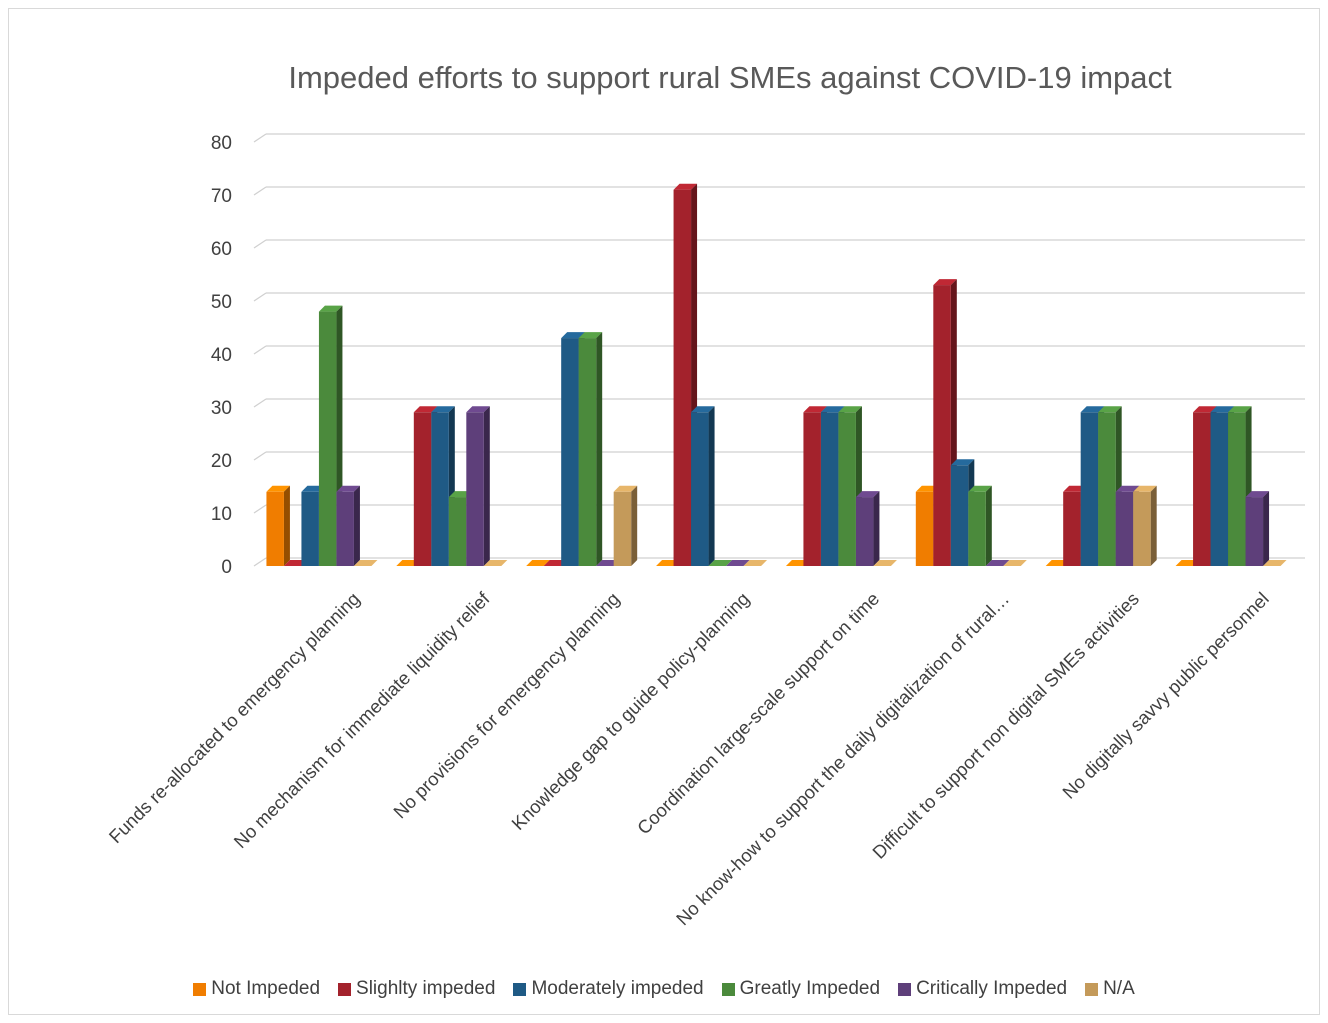 This screenshot has width=1328, height=1023. What do you see at coordinates (992, 988) in the screenshot?
I see `legend-label: Critically Impeded` at bounding box center [992, 988].